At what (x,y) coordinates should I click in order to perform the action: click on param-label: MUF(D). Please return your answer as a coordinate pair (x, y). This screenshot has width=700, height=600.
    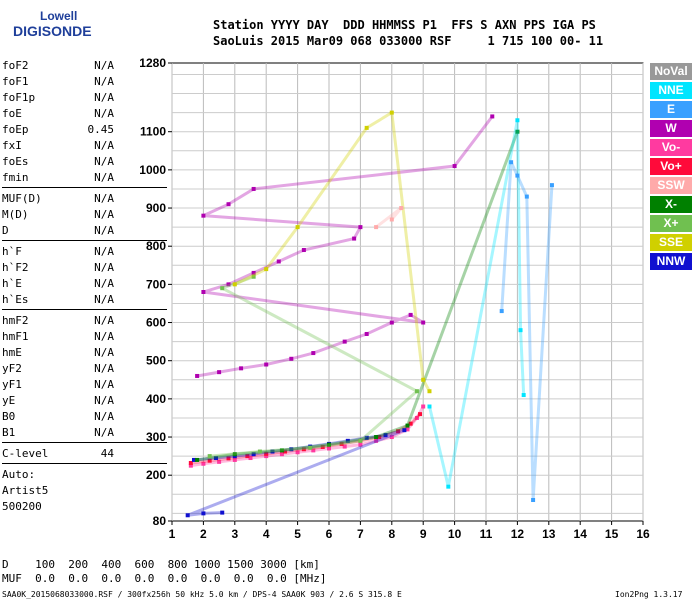
    Looking at the image, I should click on (22, 198).